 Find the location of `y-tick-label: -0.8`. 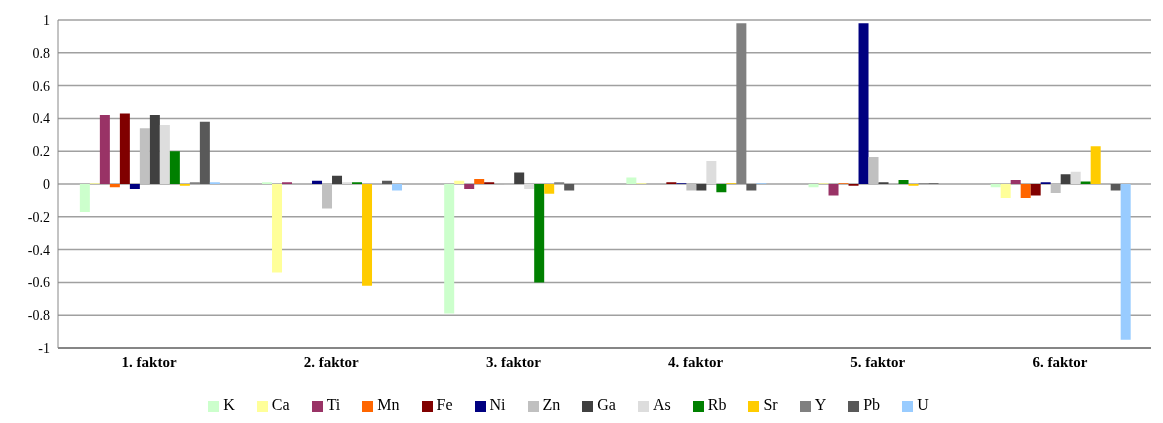

y-tick-label: -0.8 is located at coordinates (38, 316).